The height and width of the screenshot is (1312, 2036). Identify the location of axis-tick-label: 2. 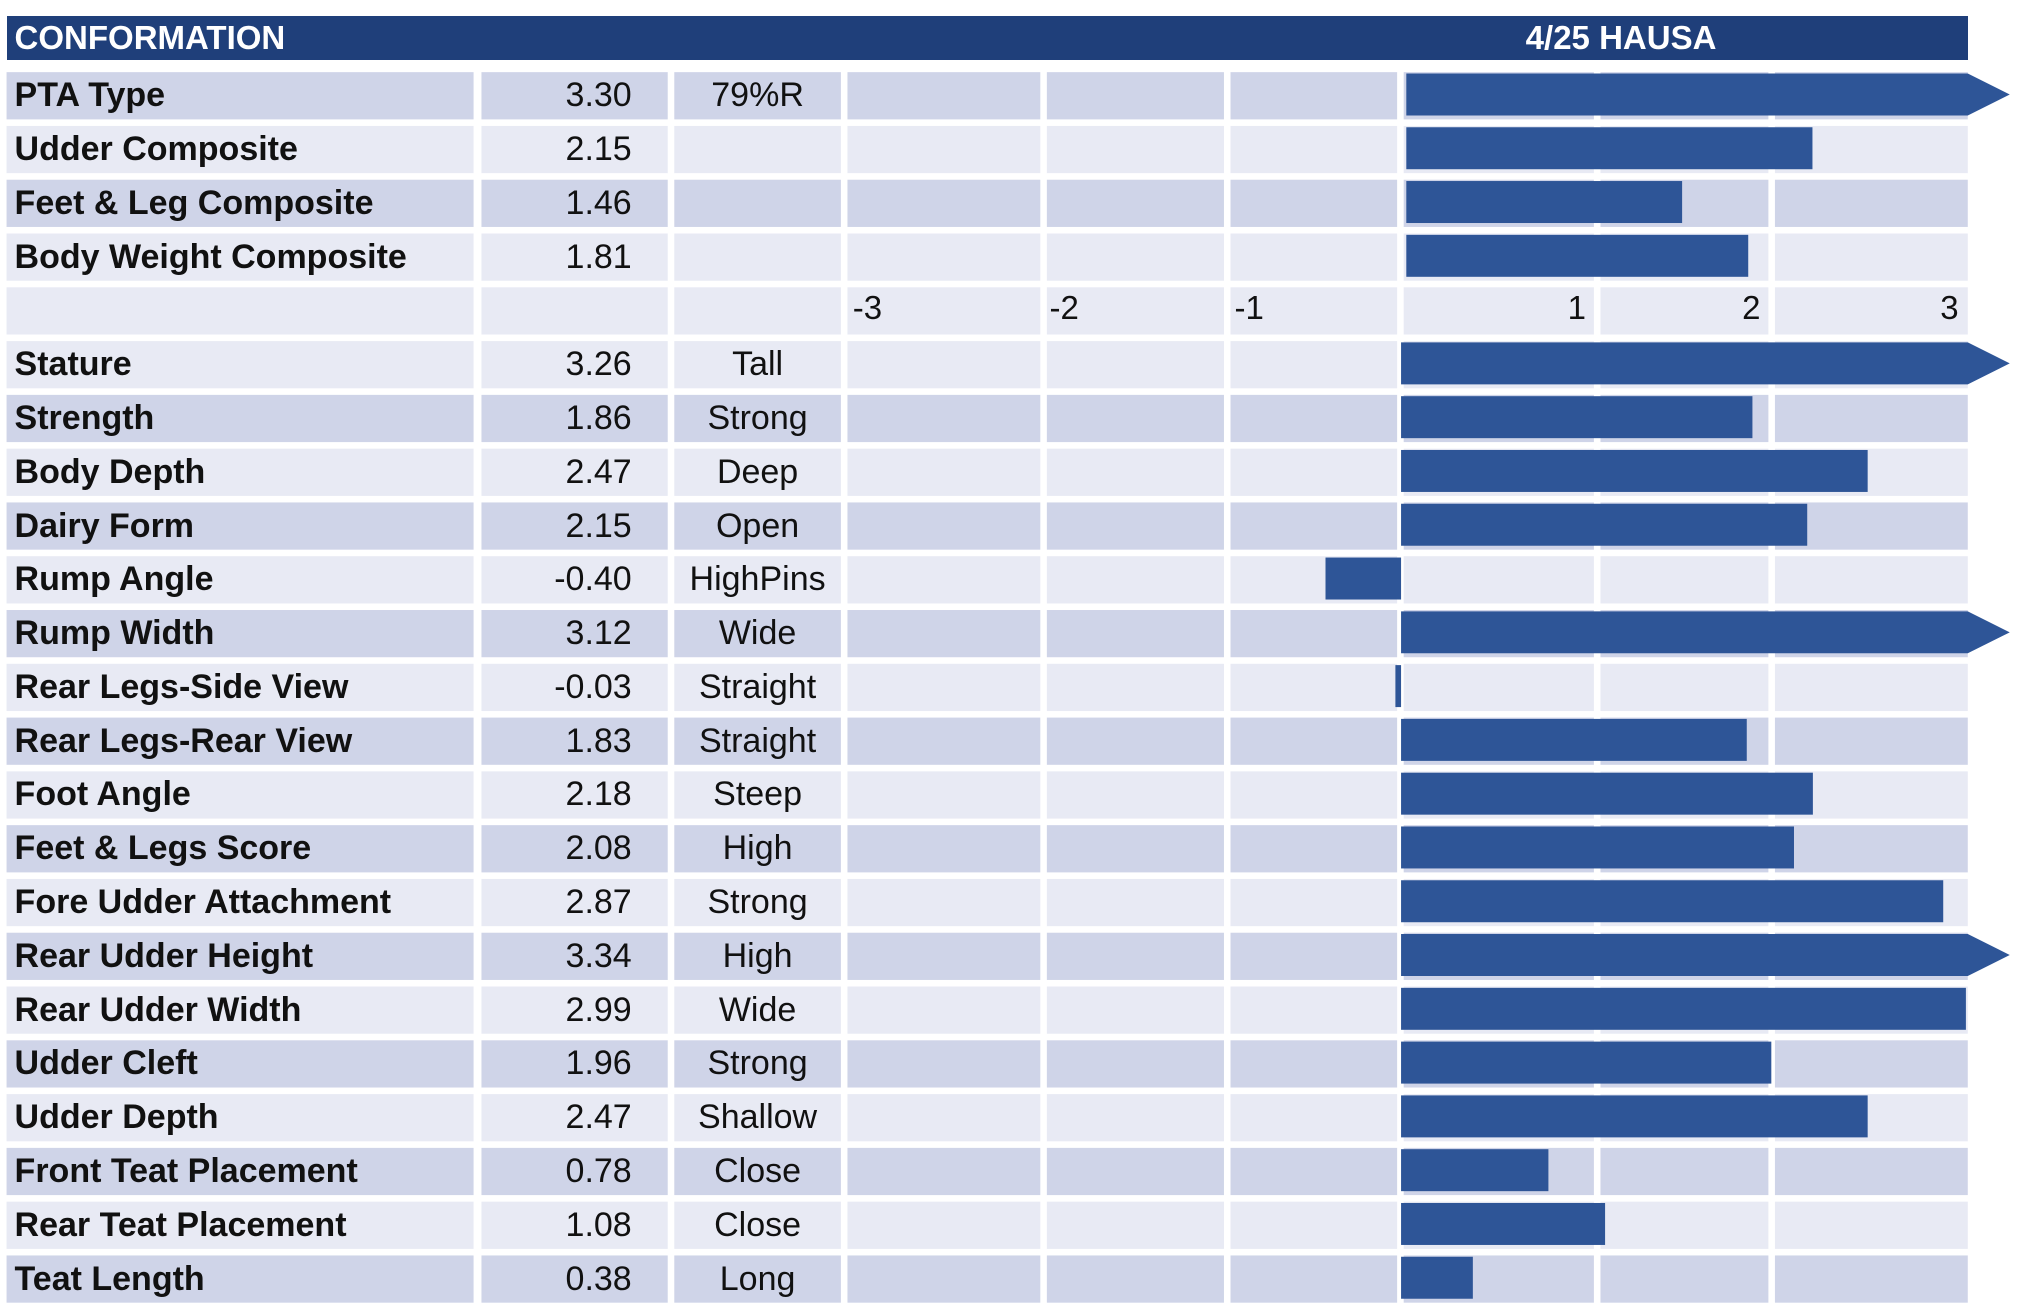
(1751, 307).